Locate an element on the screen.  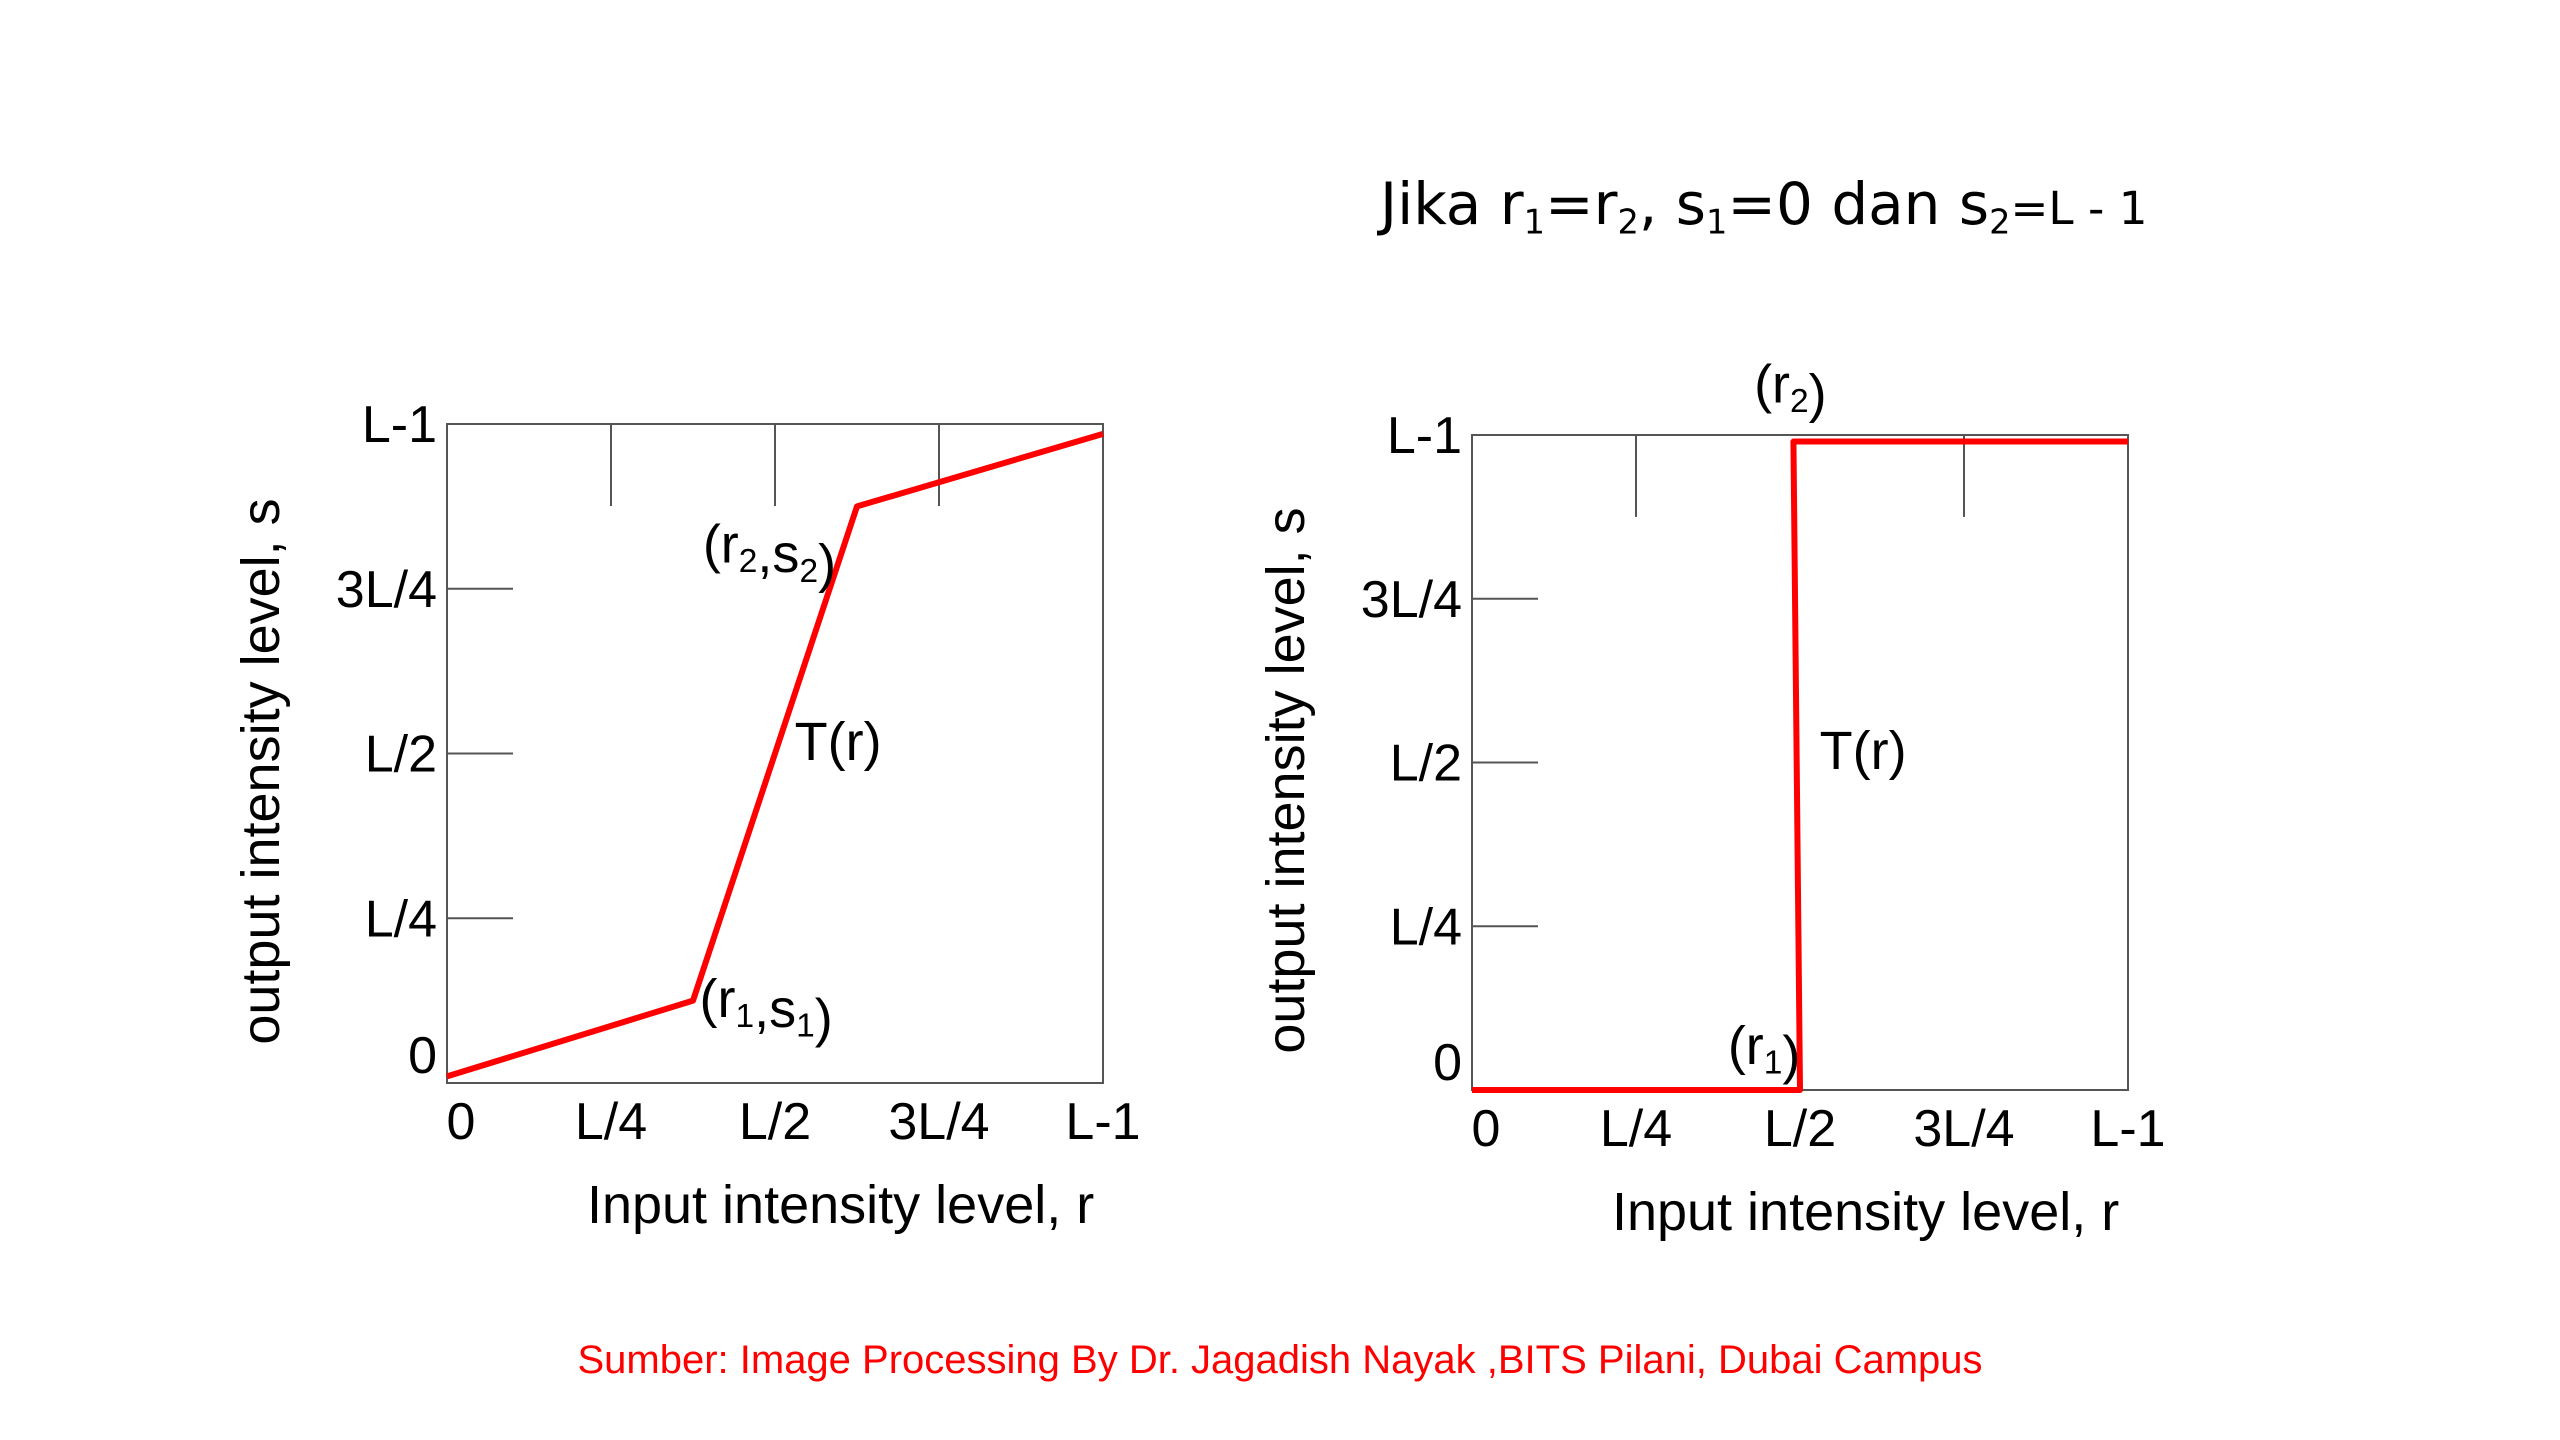
curve-annotation: (r1) is located at coordinates (1764, 1051).